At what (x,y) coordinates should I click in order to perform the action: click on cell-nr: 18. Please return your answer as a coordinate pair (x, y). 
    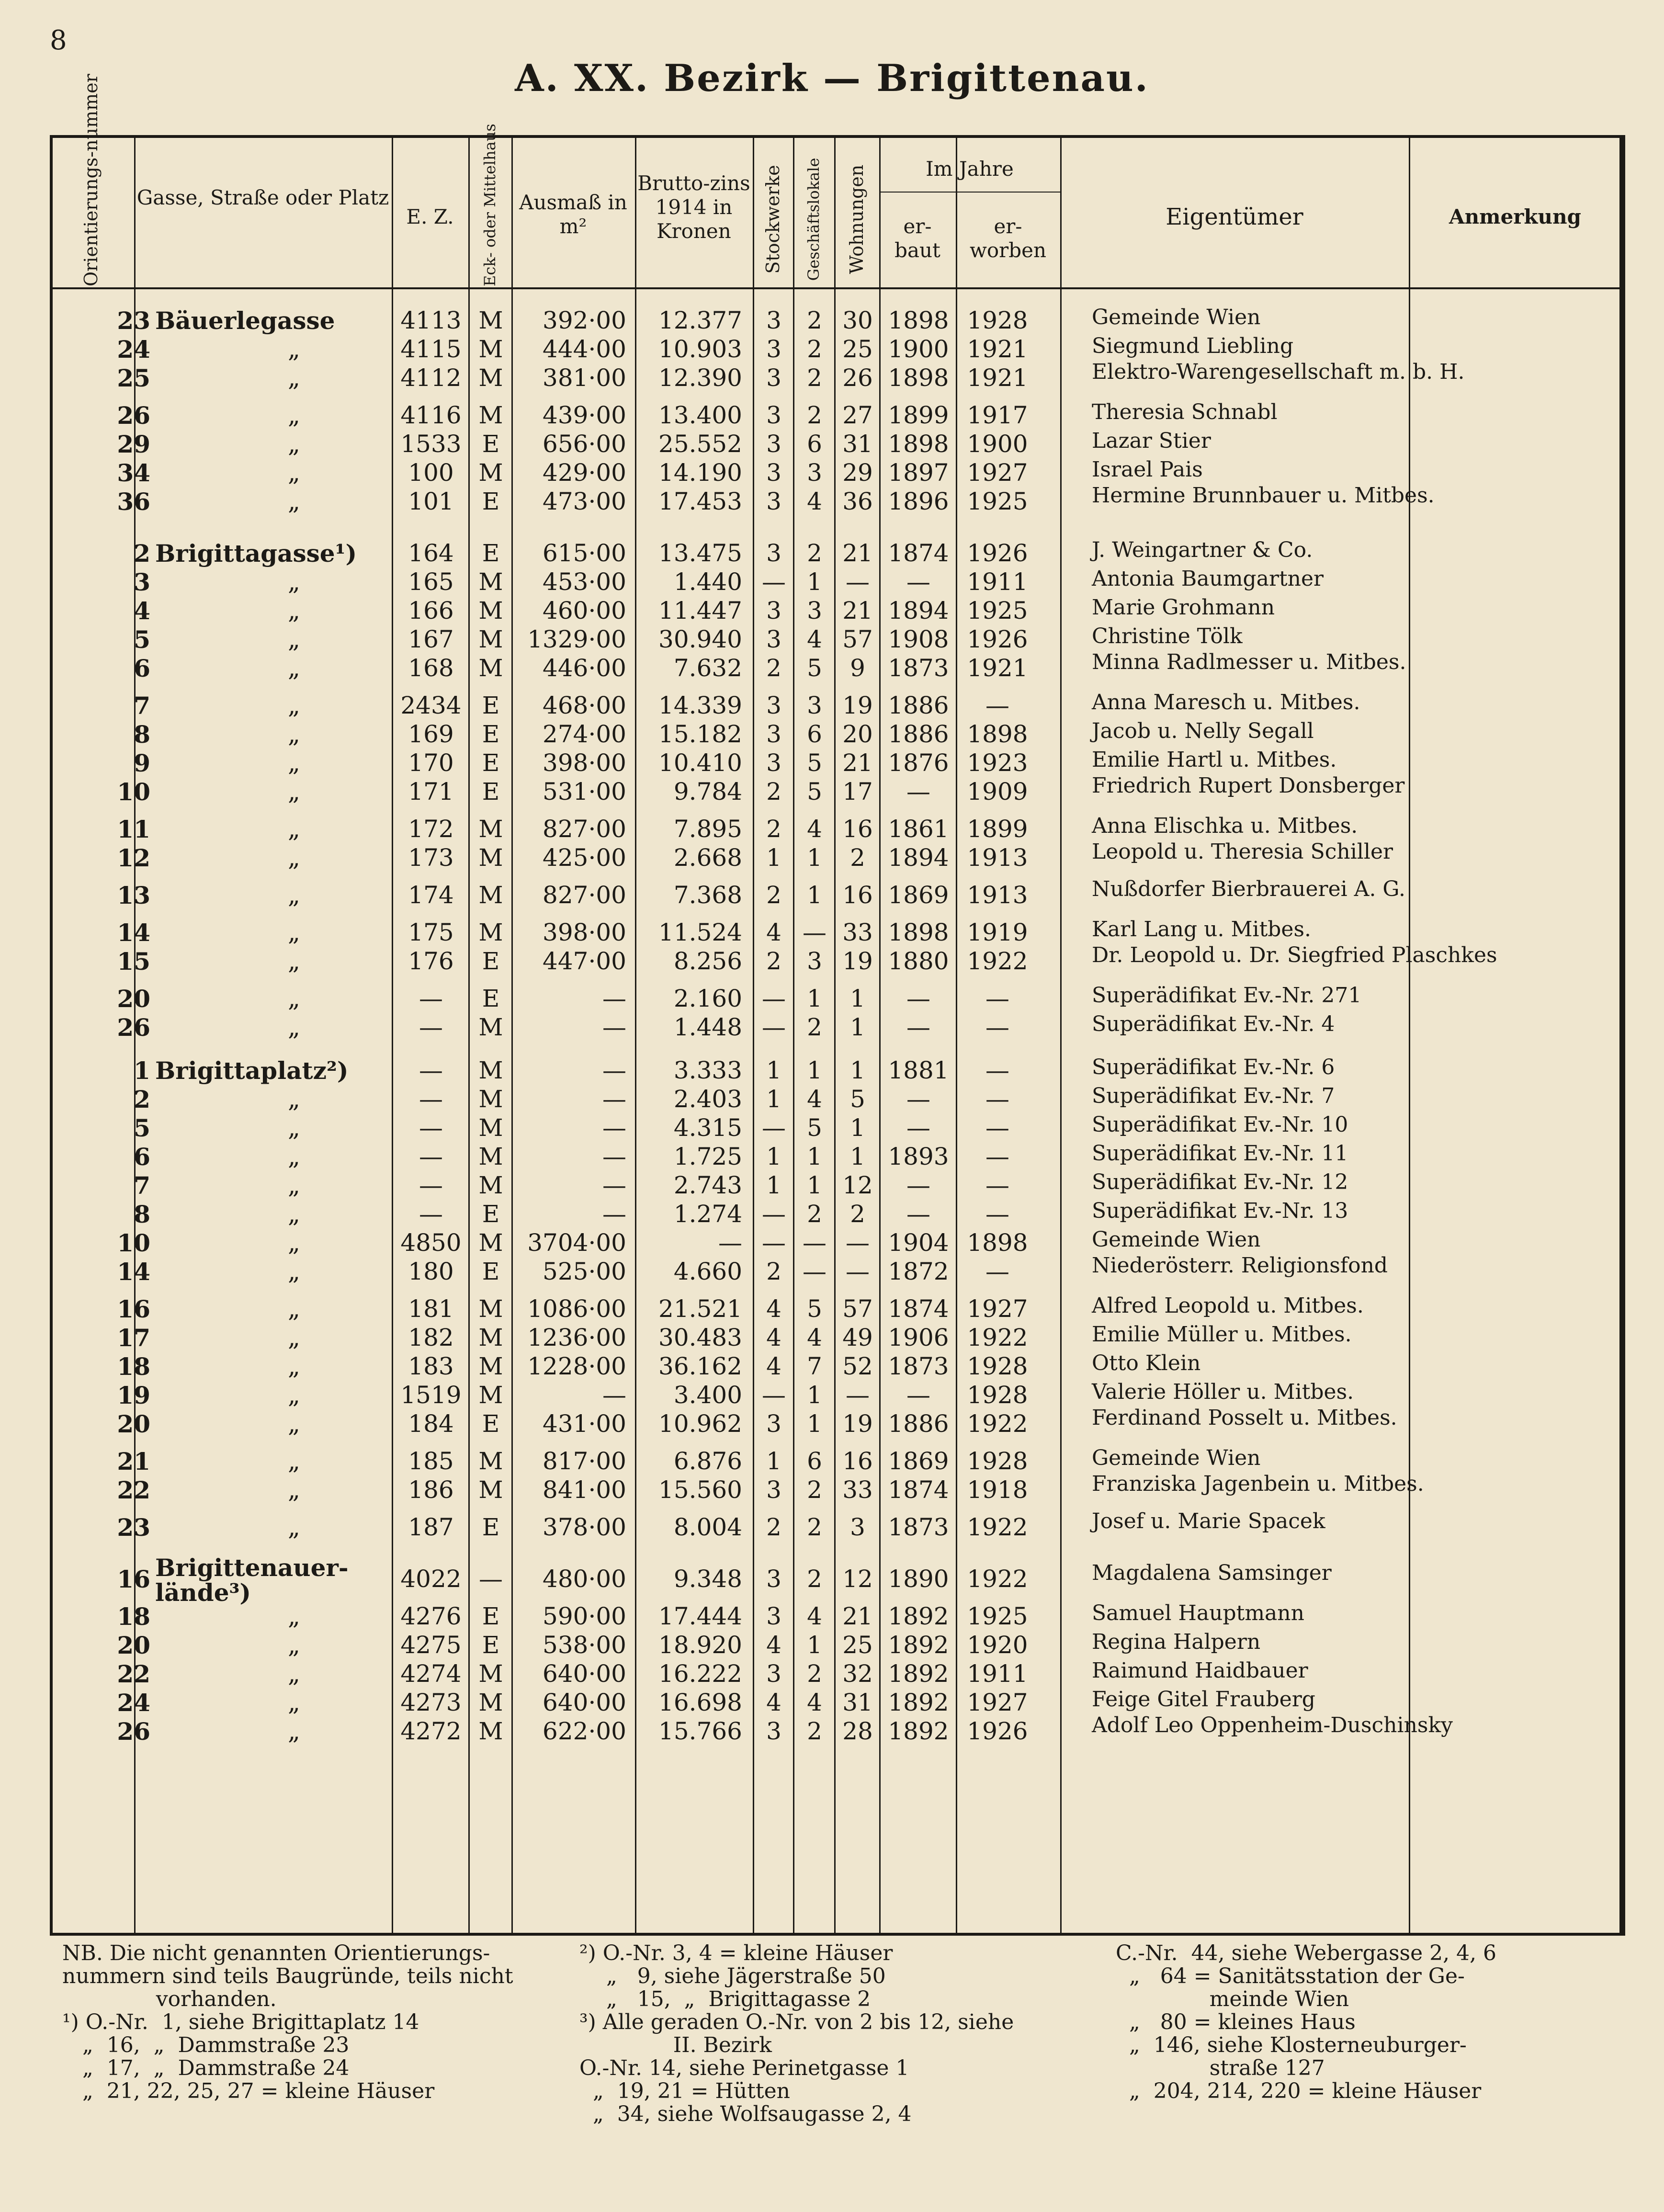
    Looking at the image, I should click on (133, 1616).